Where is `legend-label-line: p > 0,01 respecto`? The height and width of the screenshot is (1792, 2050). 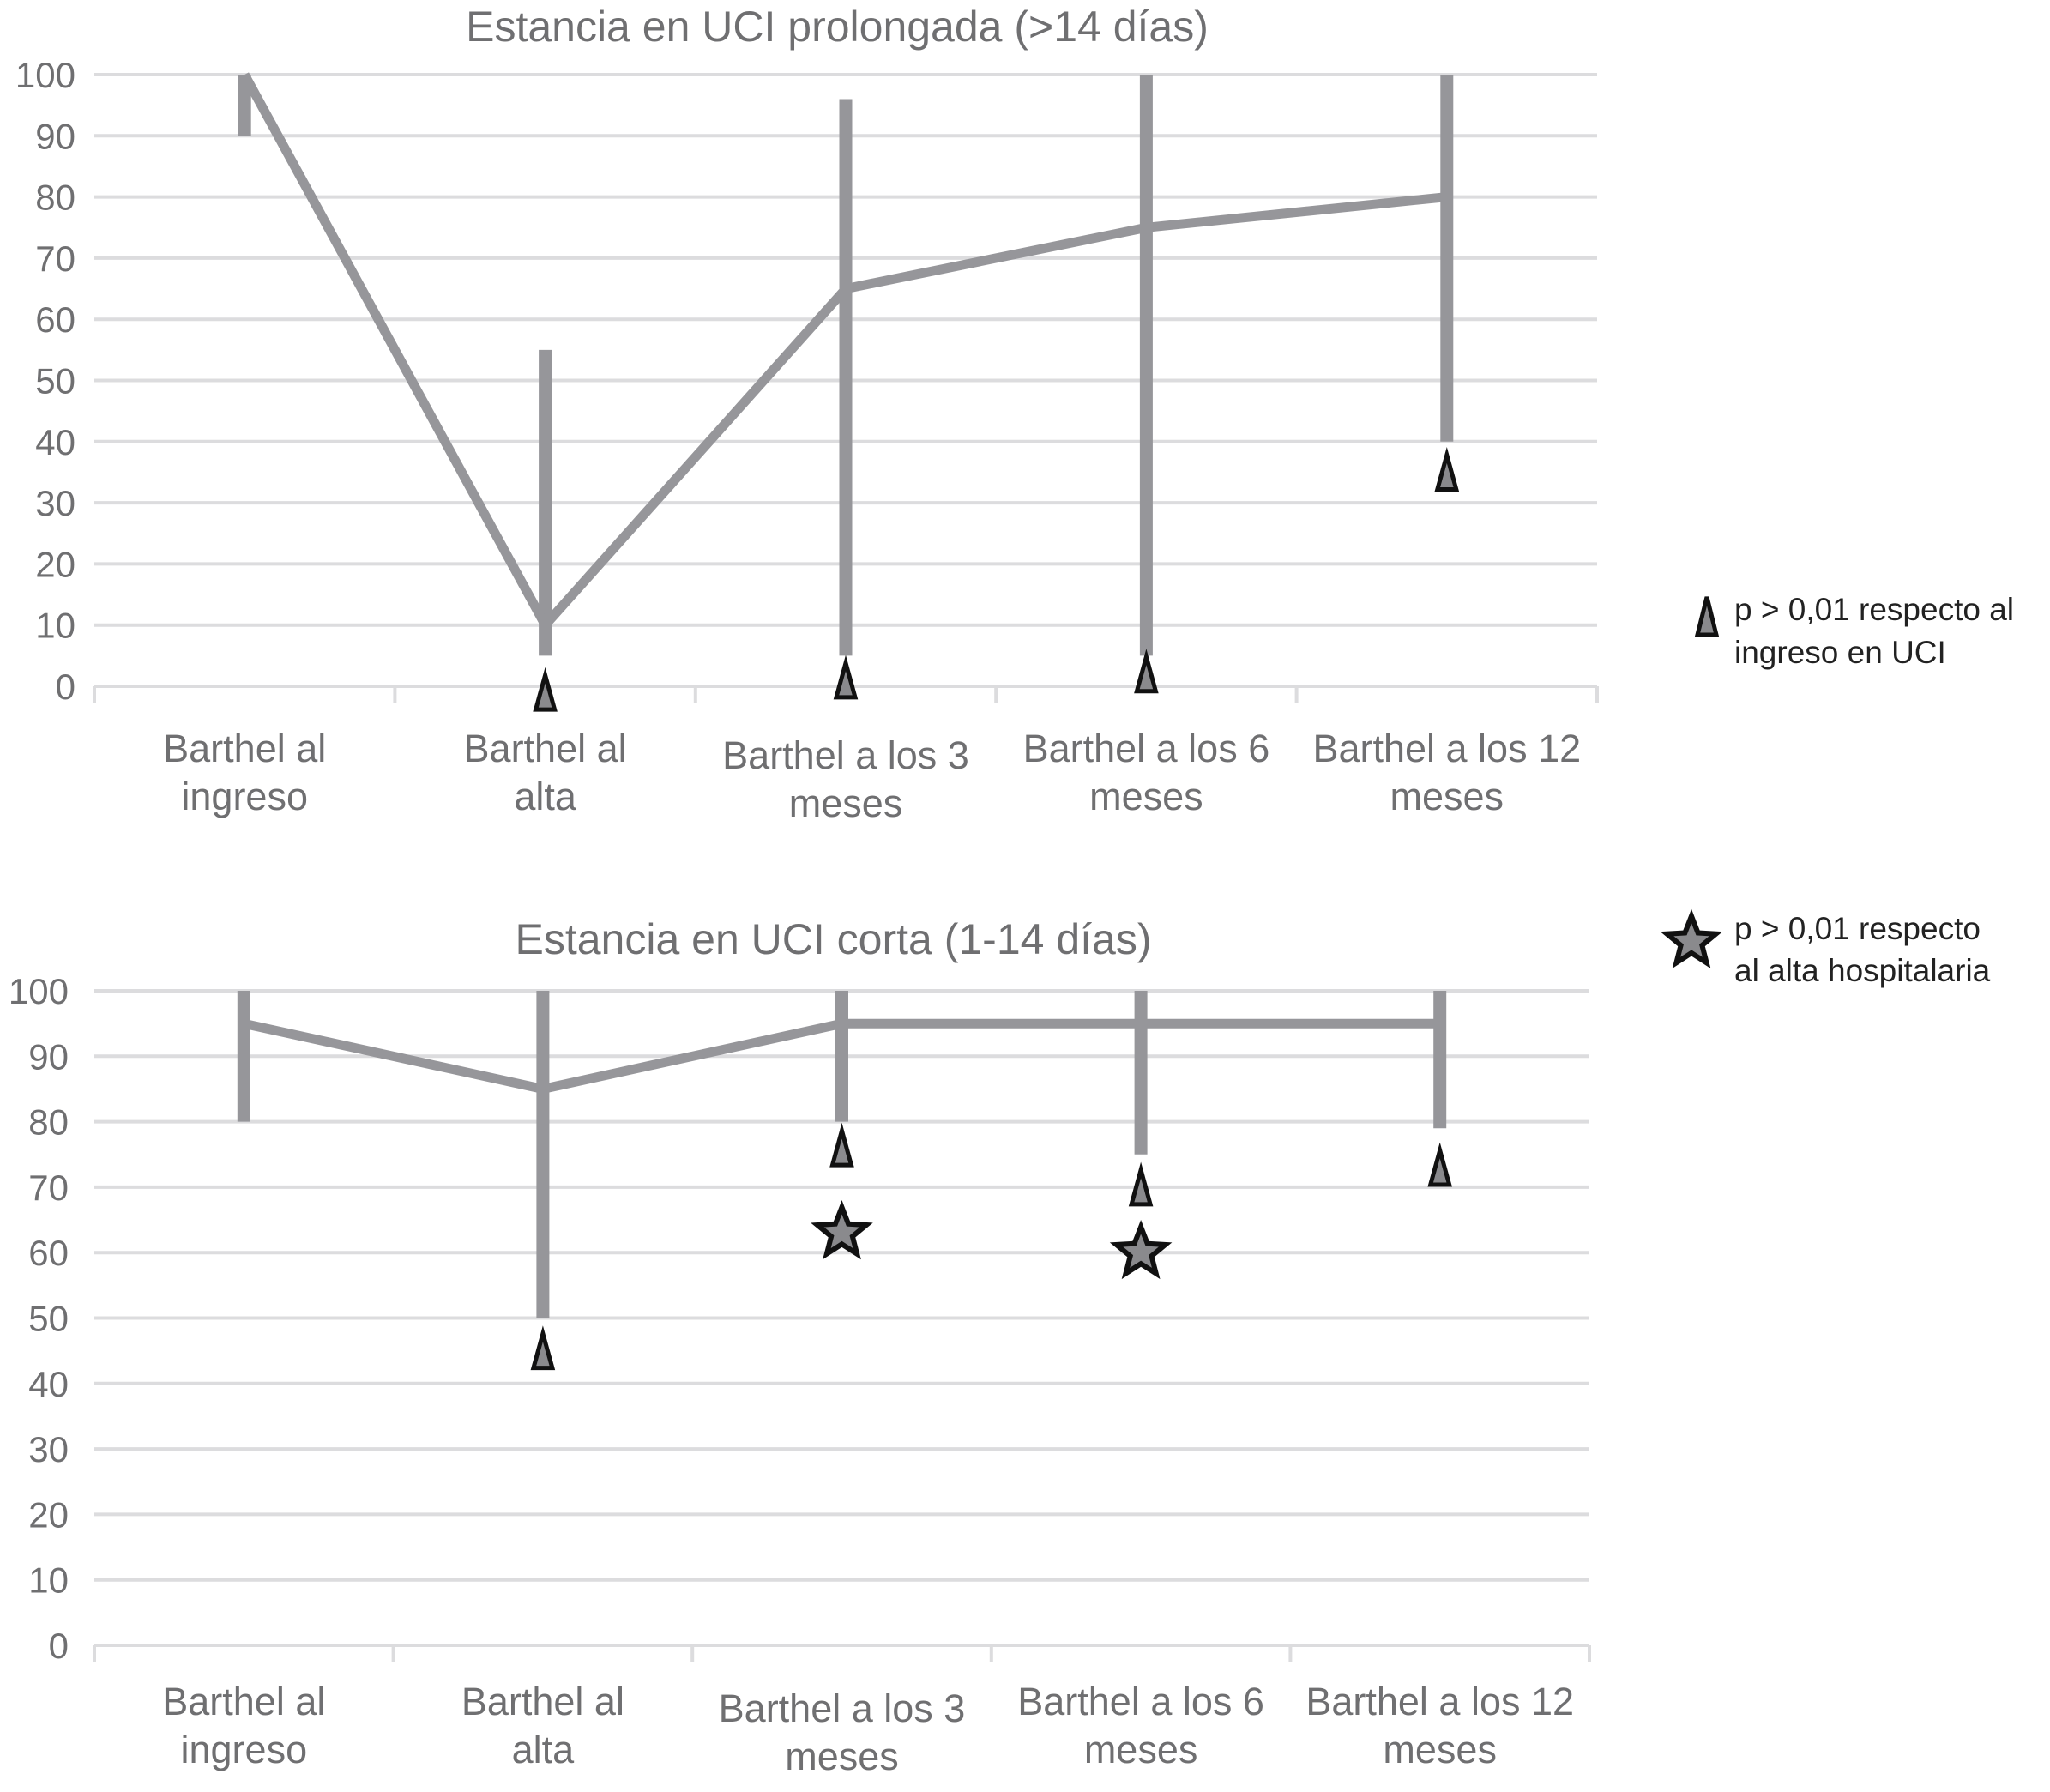 legend-label-line: p > 0,01 respecto is located at coordinates (1857, 928).